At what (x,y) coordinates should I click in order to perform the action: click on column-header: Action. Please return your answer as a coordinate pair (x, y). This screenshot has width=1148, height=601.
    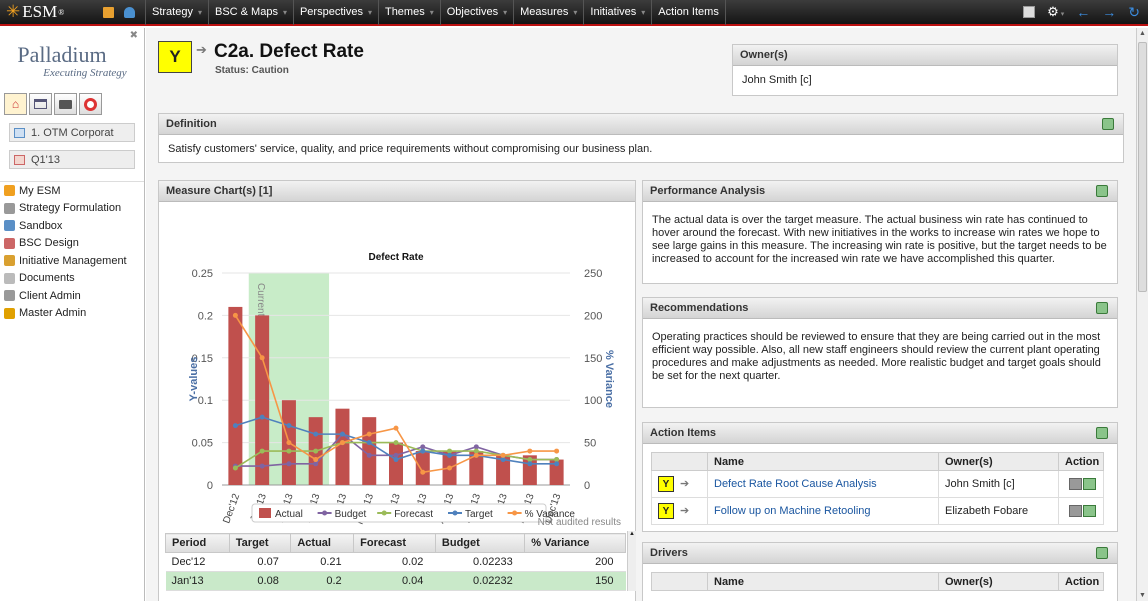
    Looking at the image, I should click on (1081, 461).